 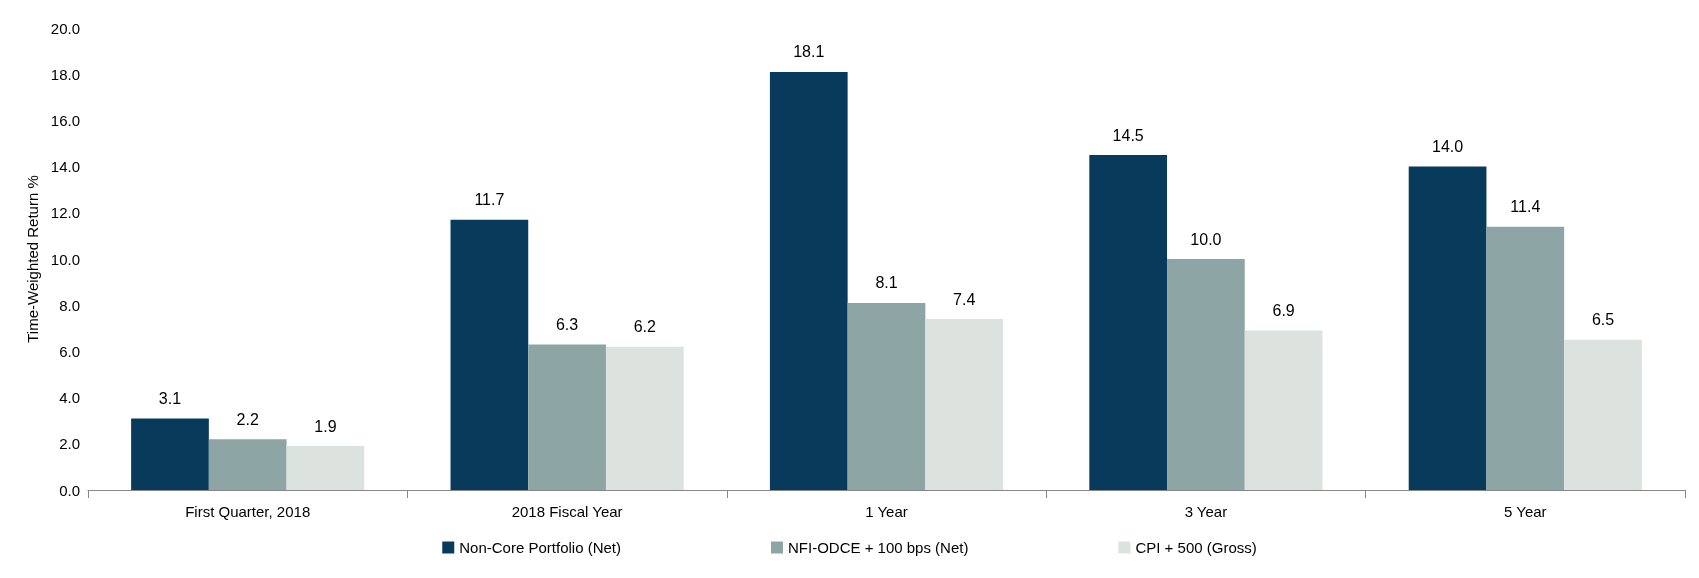 What do you see at coordinates (1206, 239) in the screenshot?
I see `data-label: 10.0` at bounding box center [1206, 239].